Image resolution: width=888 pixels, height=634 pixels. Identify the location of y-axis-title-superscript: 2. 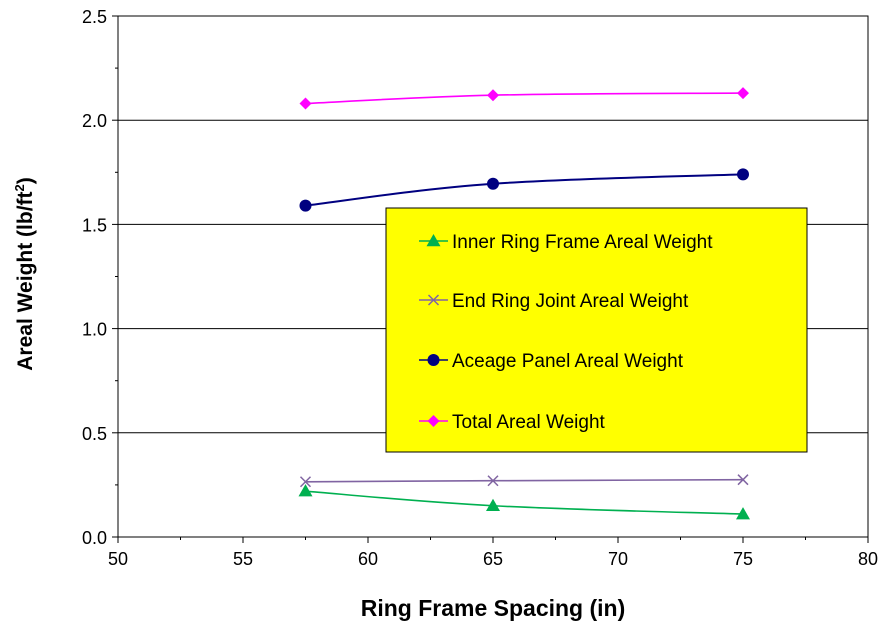
(19, 187).